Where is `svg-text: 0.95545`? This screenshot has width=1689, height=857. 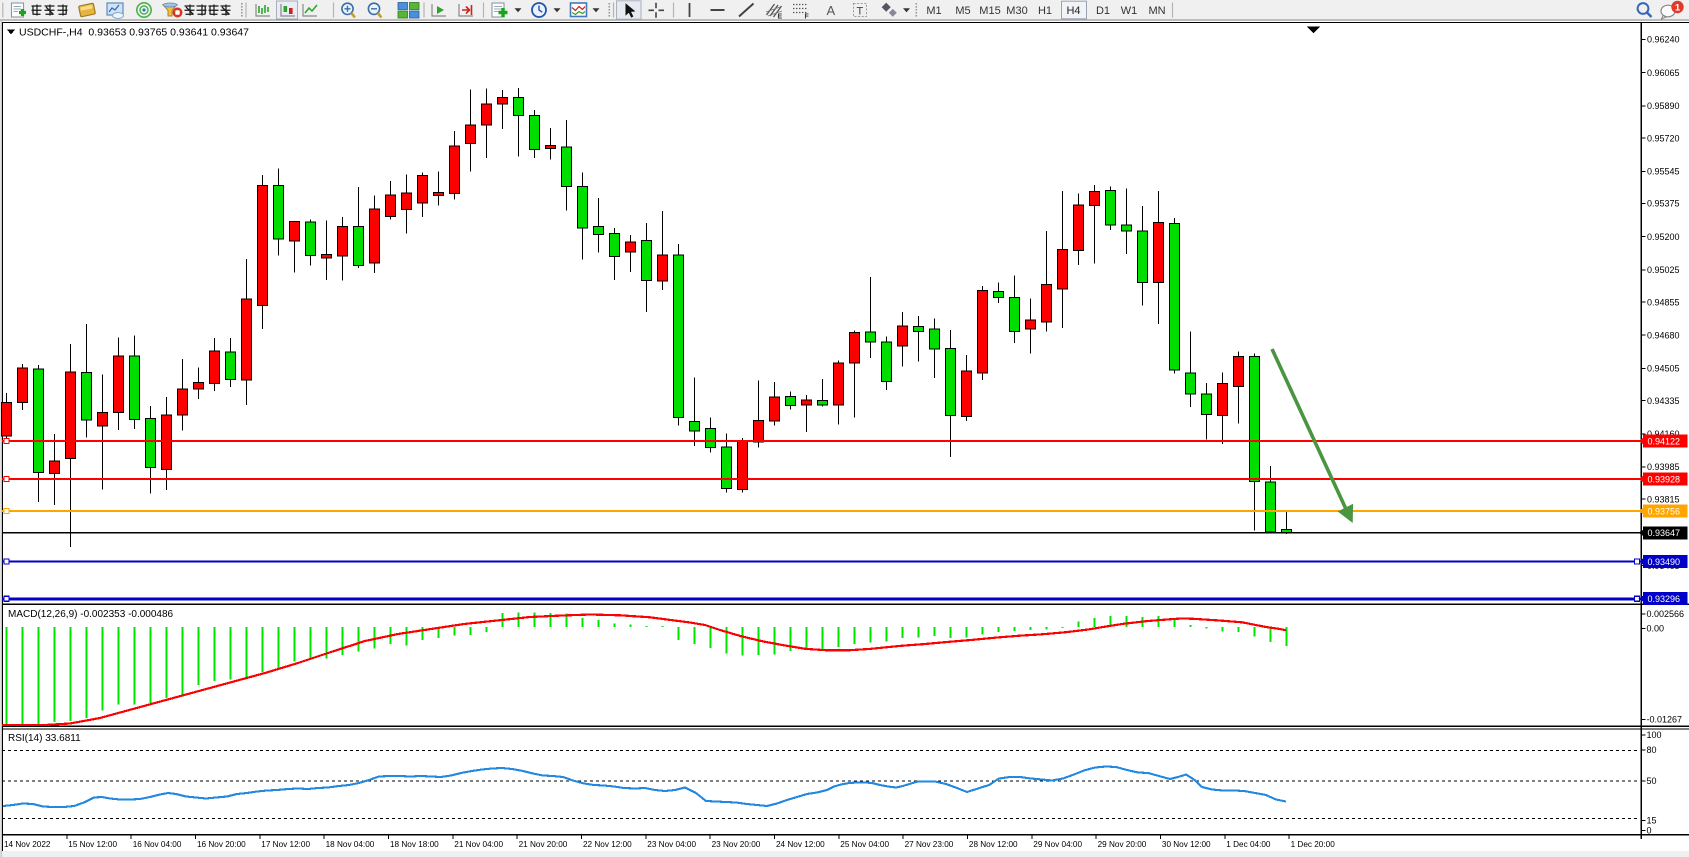
svg-text: 0.95545 is located at coordinates (1663, 172).